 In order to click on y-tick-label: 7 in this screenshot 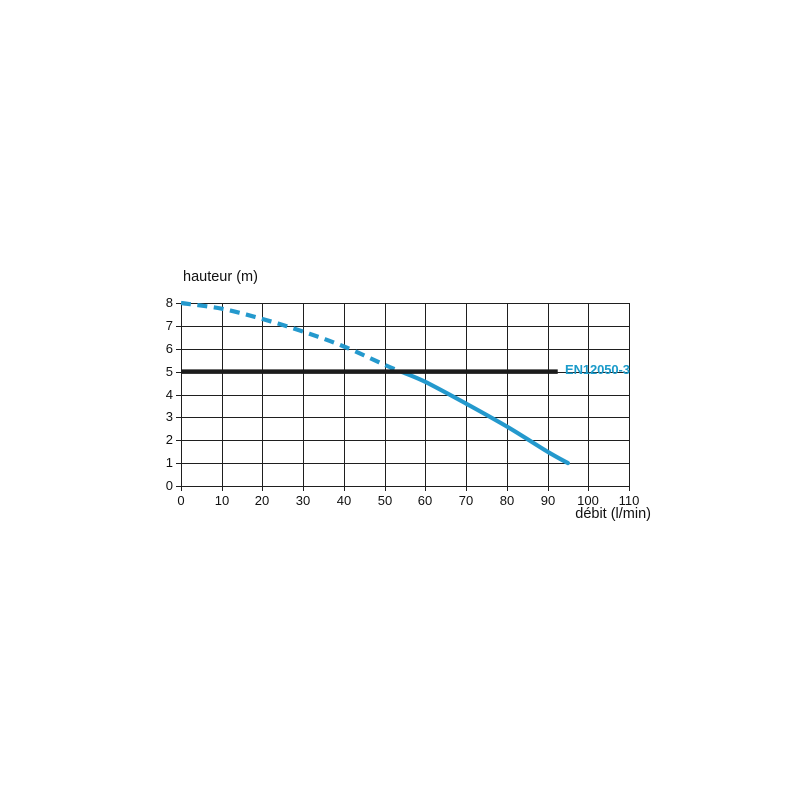, I will do `click(169, 325)`.